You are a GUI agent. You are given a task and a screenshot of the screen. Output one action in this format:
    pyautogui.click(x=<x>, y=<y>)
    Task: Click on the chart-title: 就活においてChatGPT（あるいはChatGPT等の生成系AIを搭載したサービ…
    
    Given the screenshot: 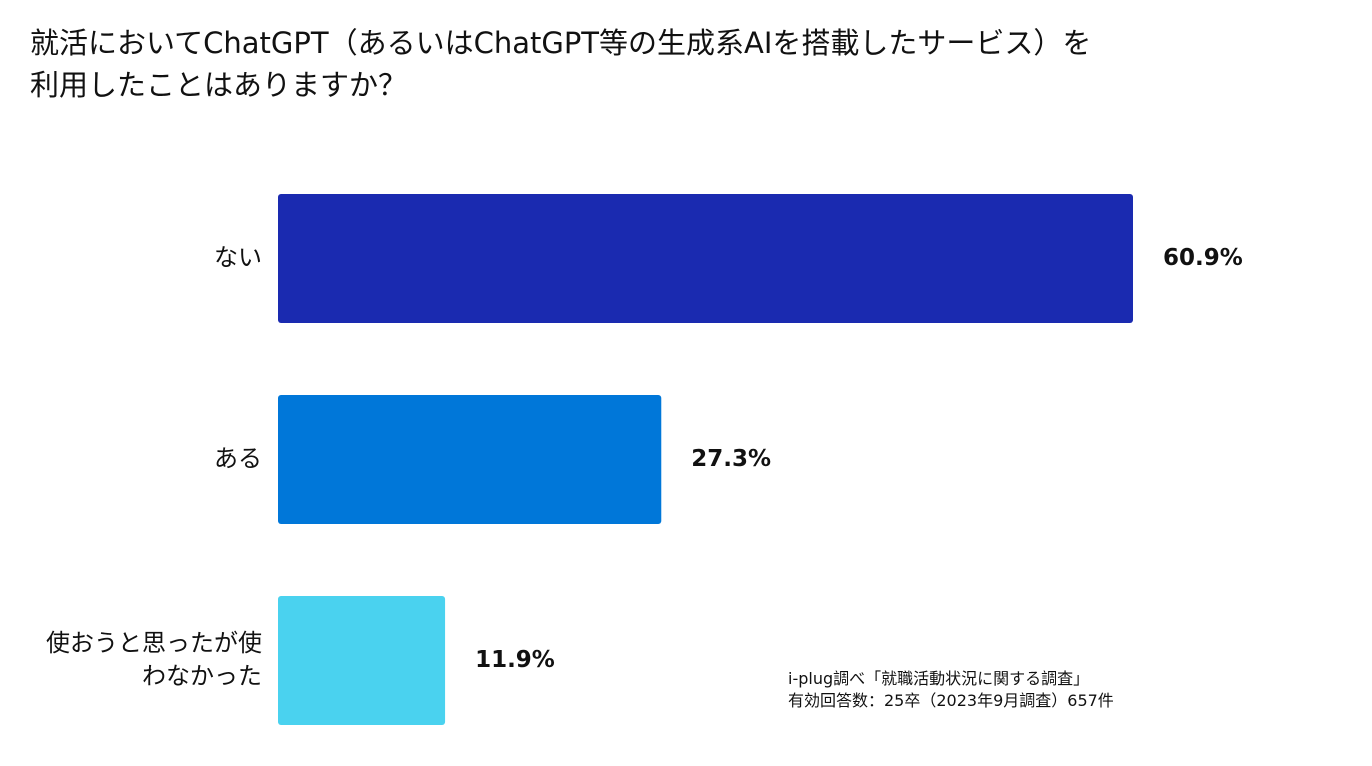 What is the action you would take?
    pyautogui.click(x=680, y=64)
    